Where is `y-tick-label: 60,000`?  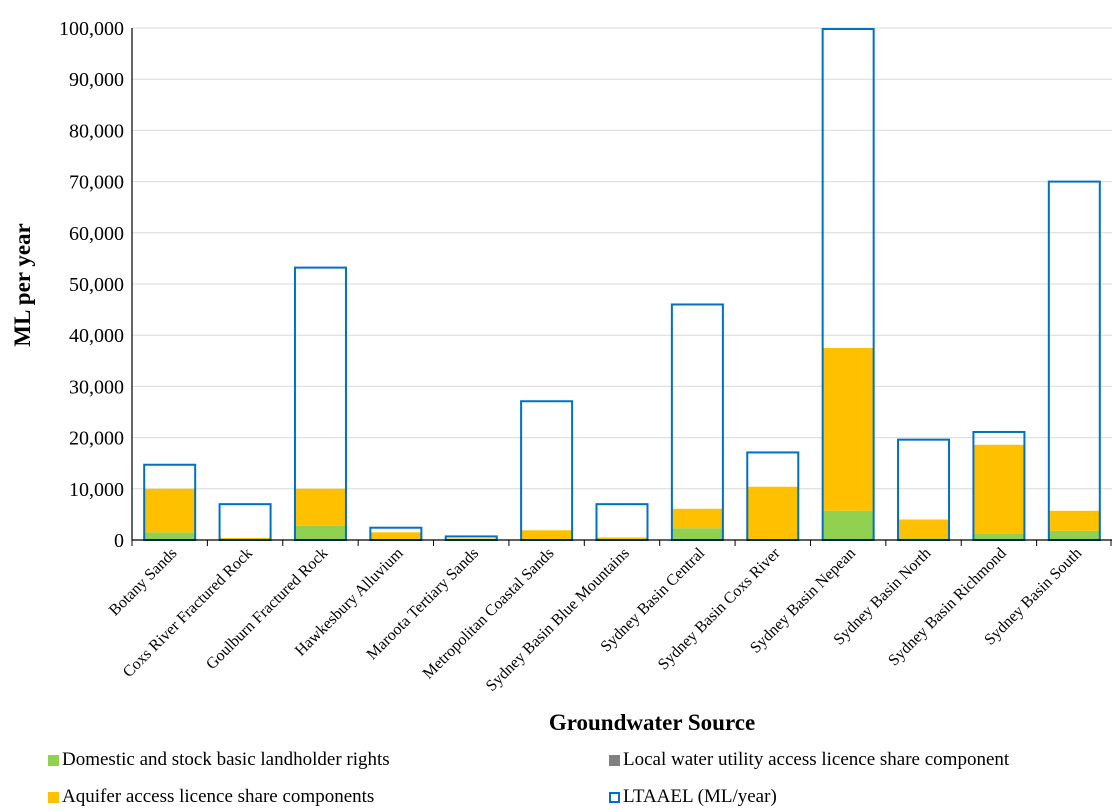 y-tick-label: 60,000 is located at coordinates (96, 234).